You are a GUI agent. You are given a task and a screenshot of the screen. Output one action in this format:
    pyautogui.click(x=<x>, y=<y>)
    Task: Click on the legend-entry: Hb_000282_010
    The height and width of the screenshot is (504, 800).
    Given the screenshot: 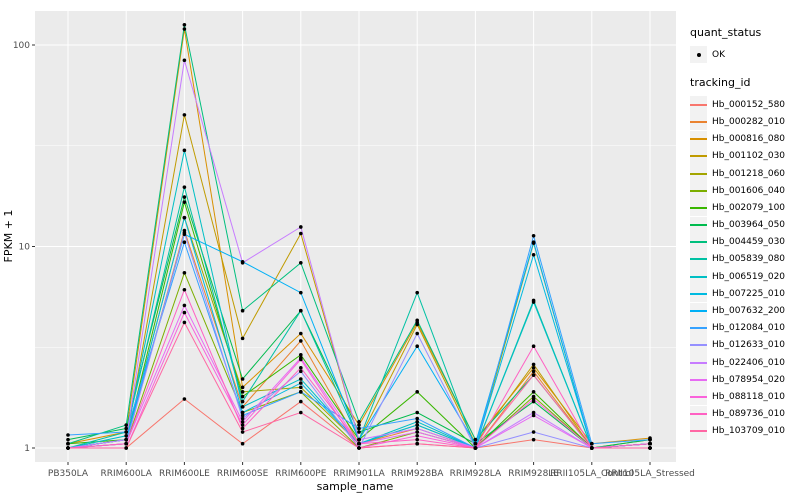 What is the action you would take?
    pyautogui.click(x=745, y=122)
    